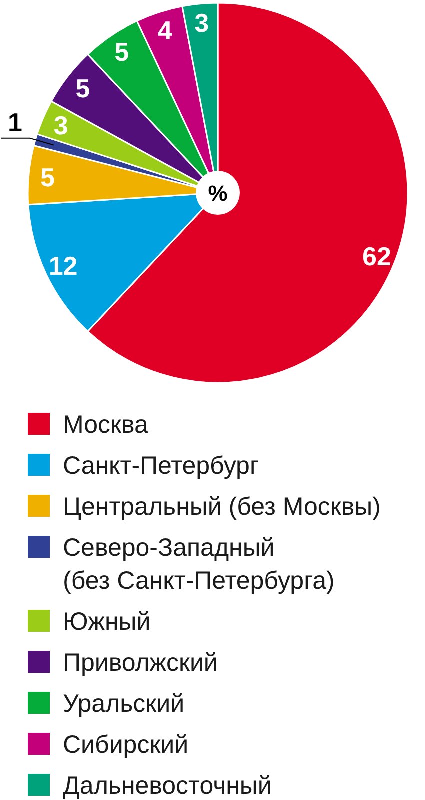 The image size is (425, 800). What do you see at coordinates (107, 622) in the screenshot?
I see `legend-label: Южный` at bounding box center [107, 622].